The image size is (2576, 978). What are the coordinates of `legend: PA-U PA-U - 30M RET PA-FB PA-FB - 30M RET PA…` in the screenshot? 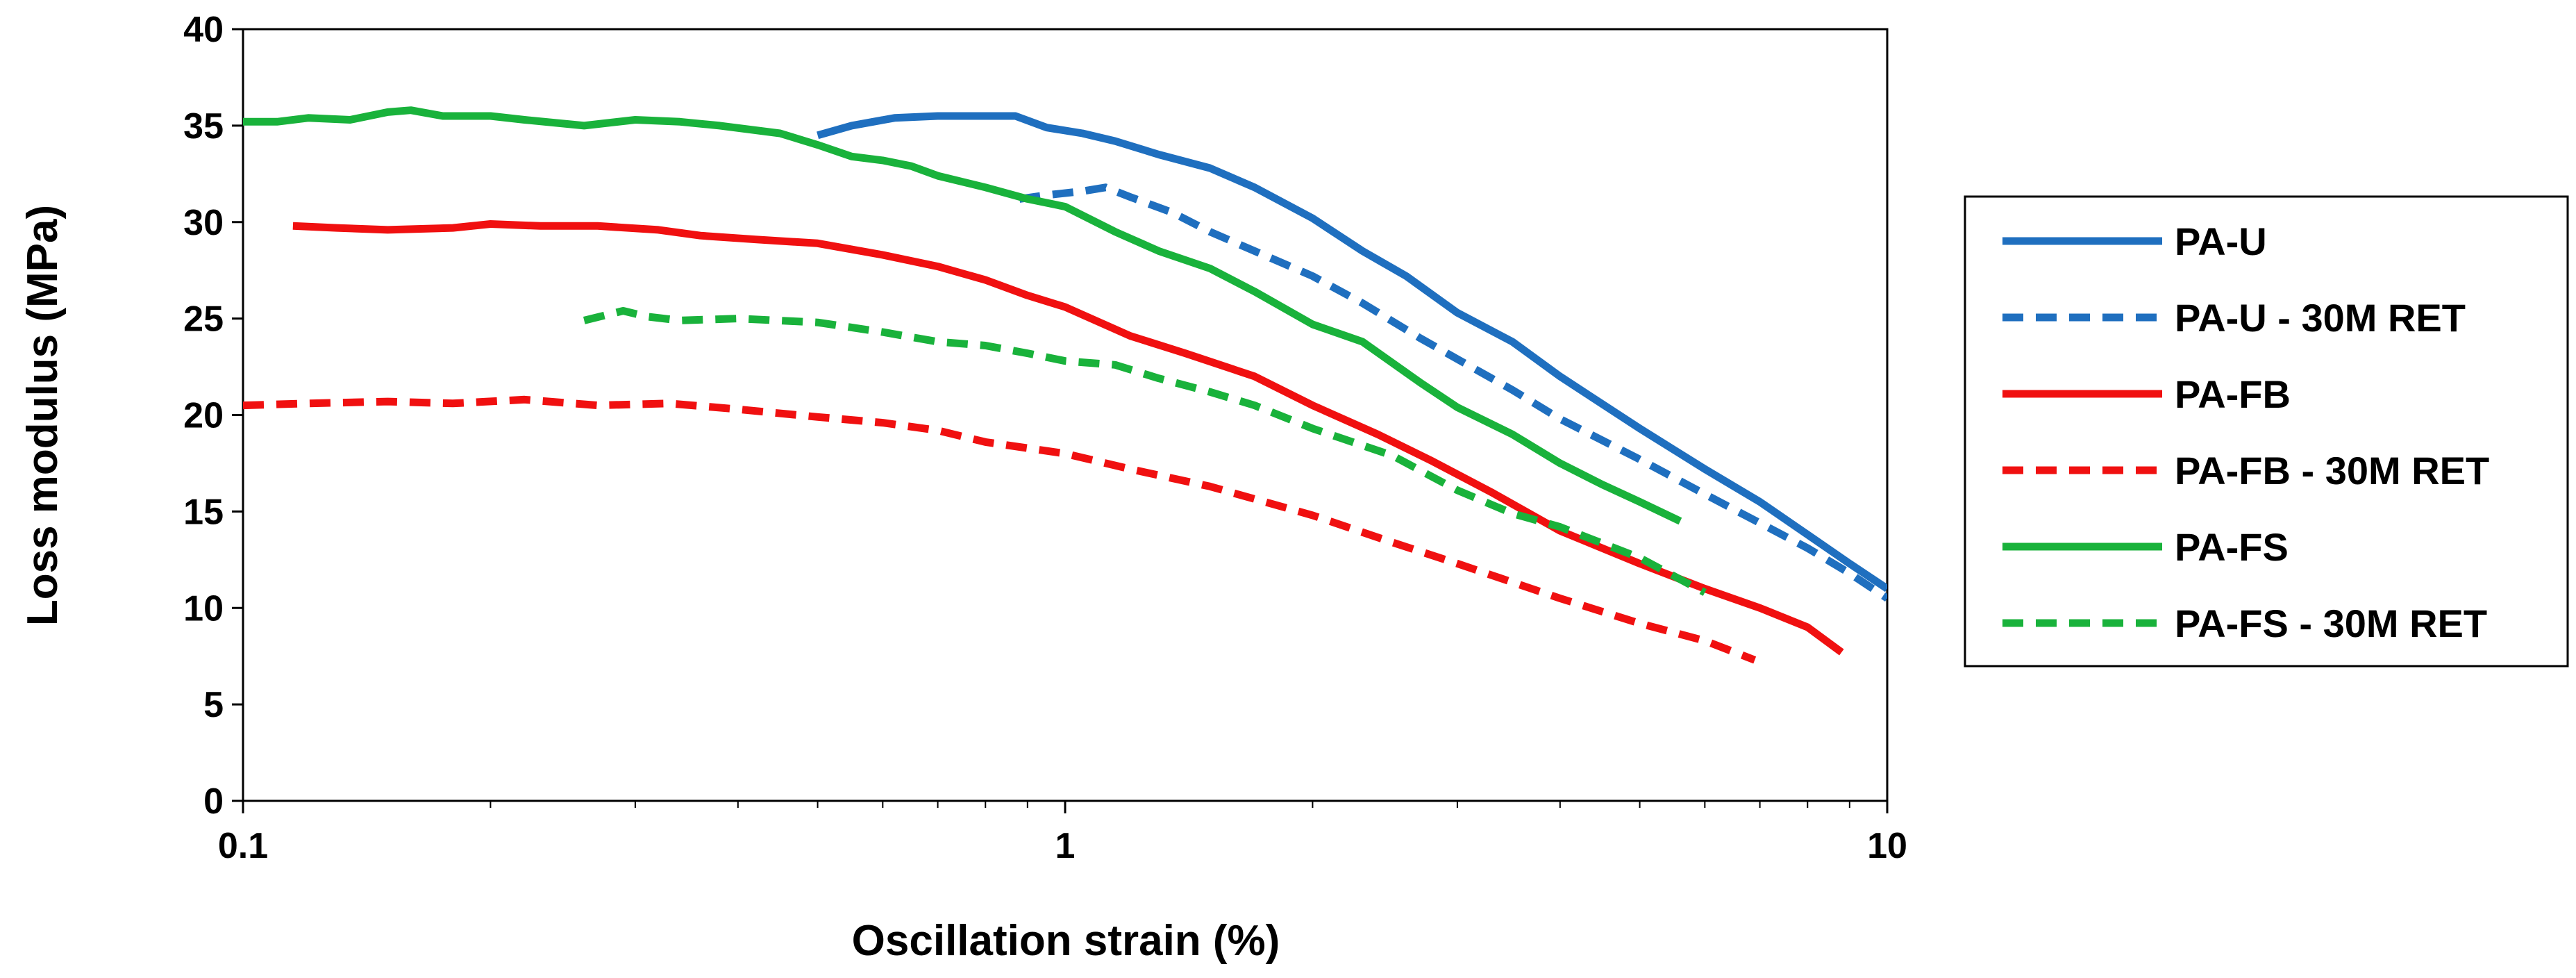 It's located at (2266, 431).